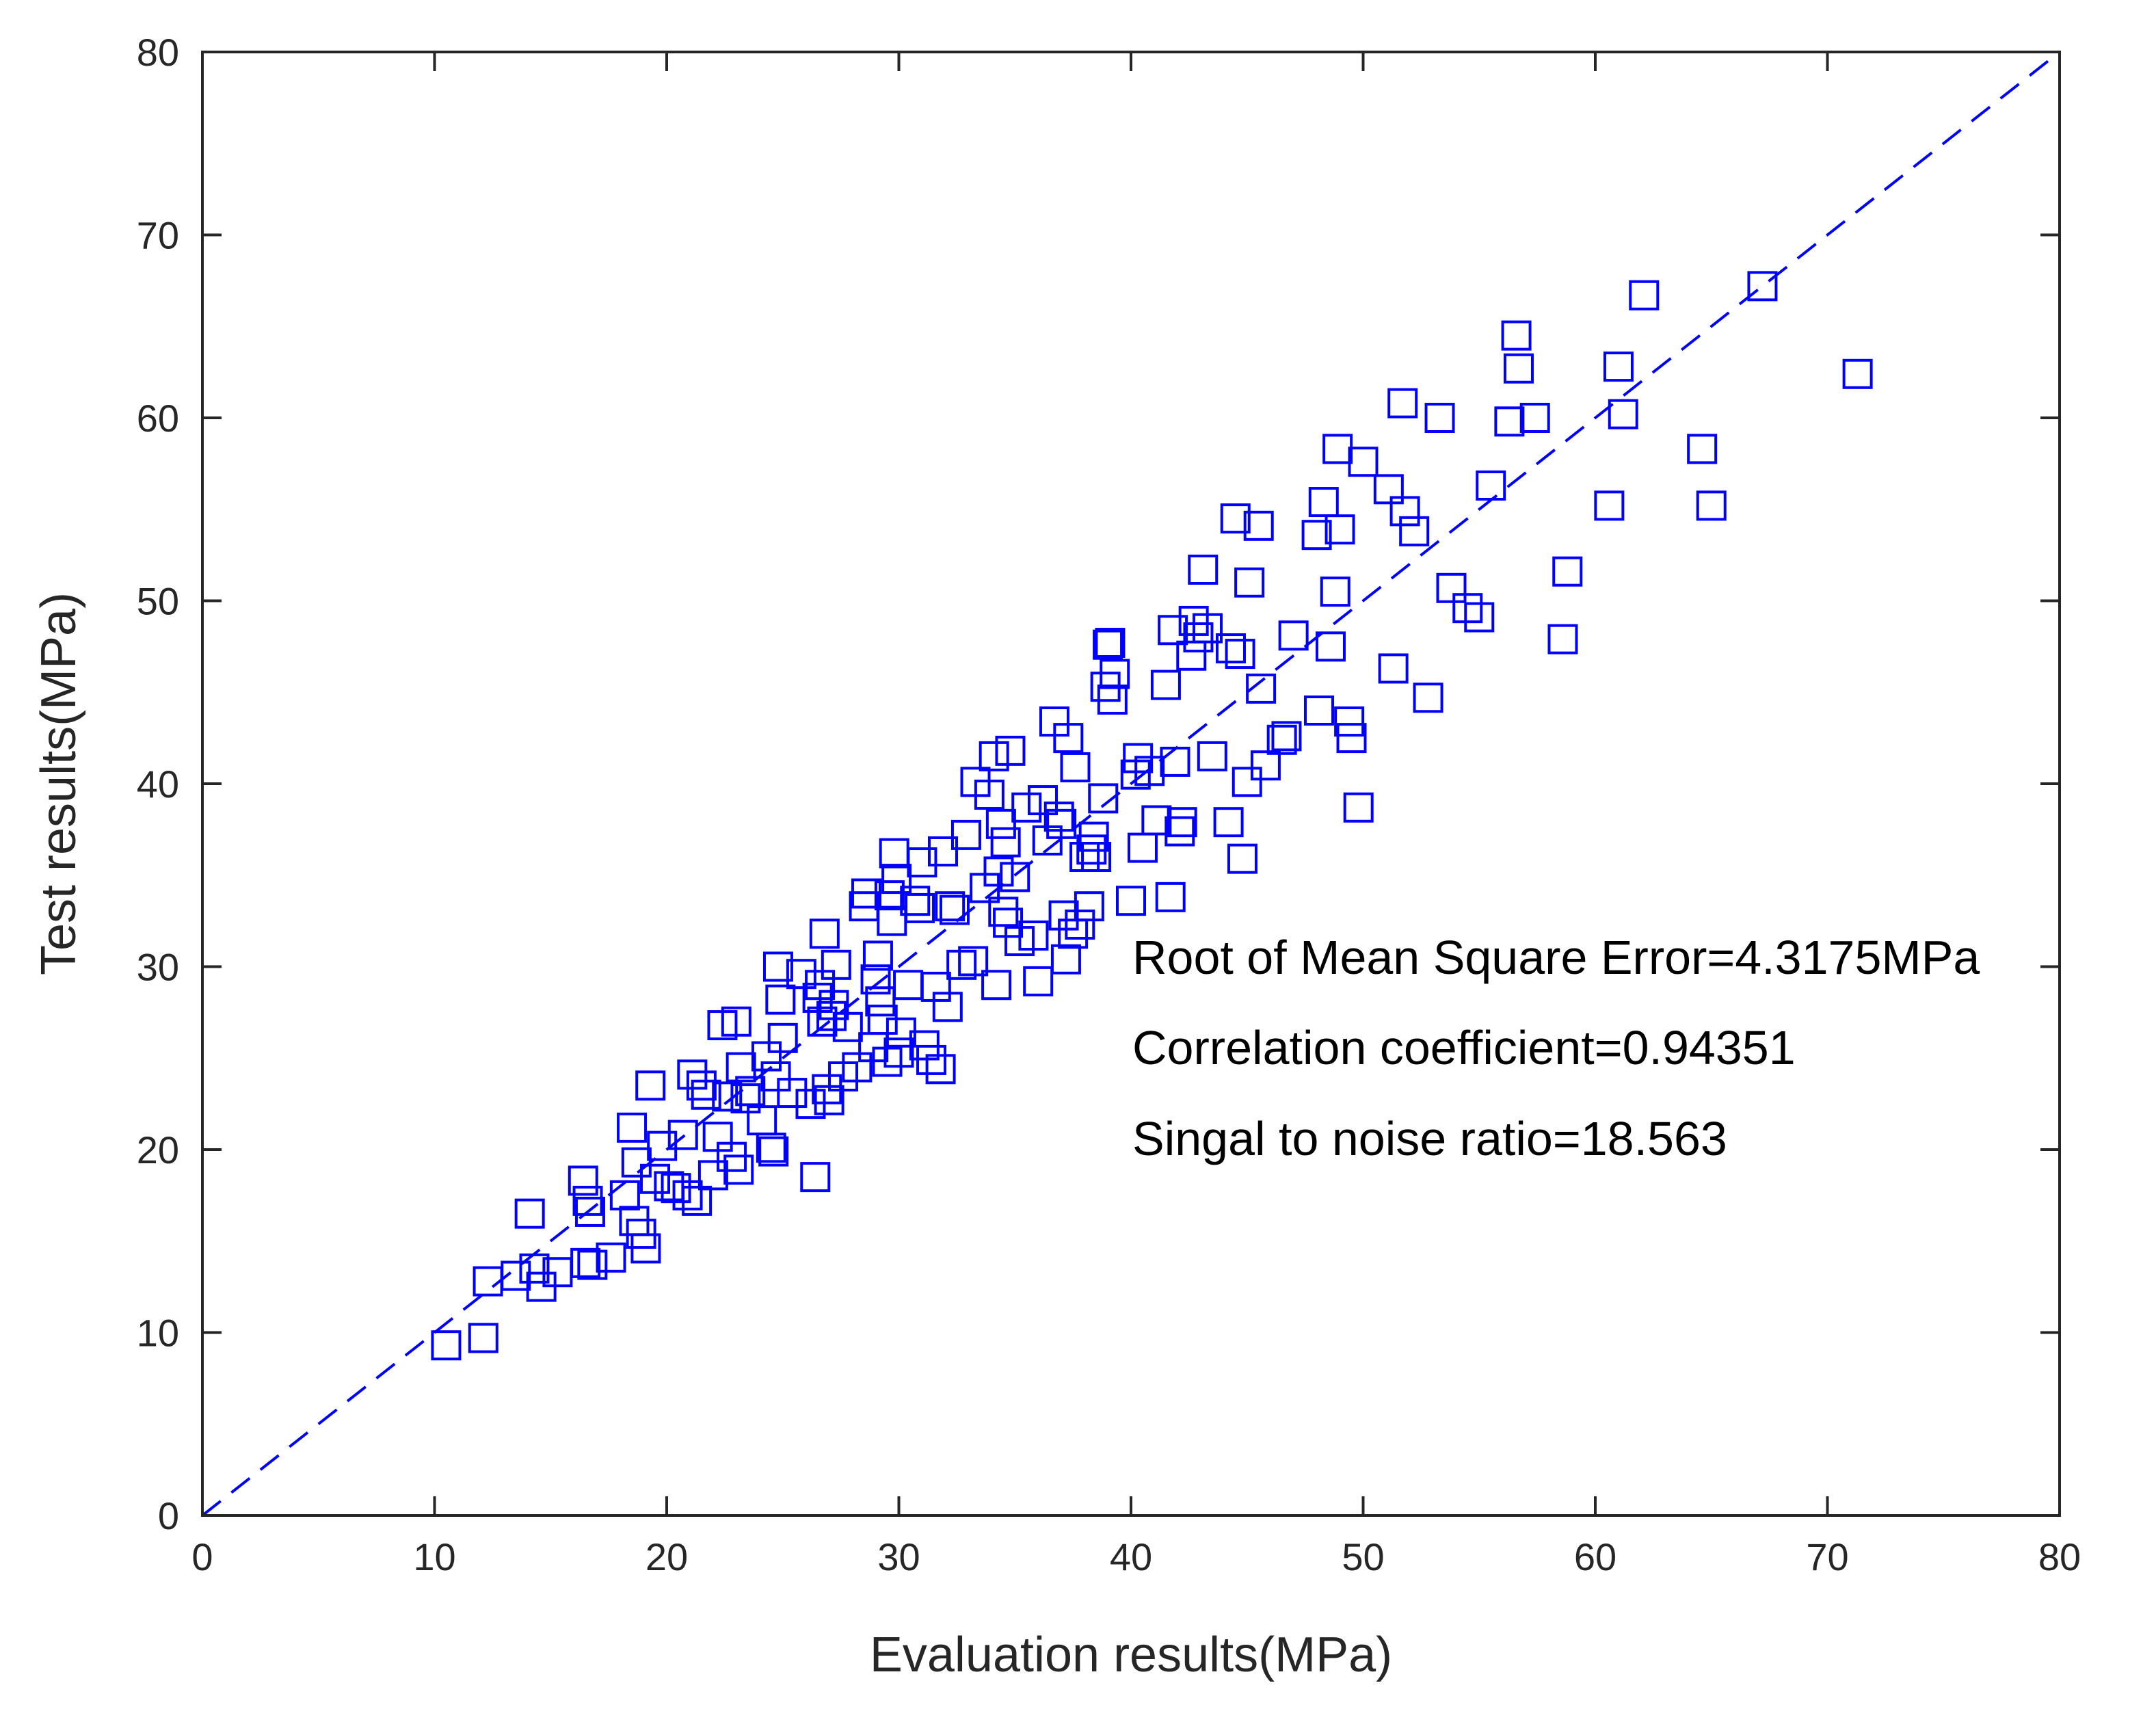 Image resolution: width=2156 pixels, height=1709 pixels. Describe the element at coordinates (158, 418) in the screenshot. I see `y-tick-label: 60` at that location.